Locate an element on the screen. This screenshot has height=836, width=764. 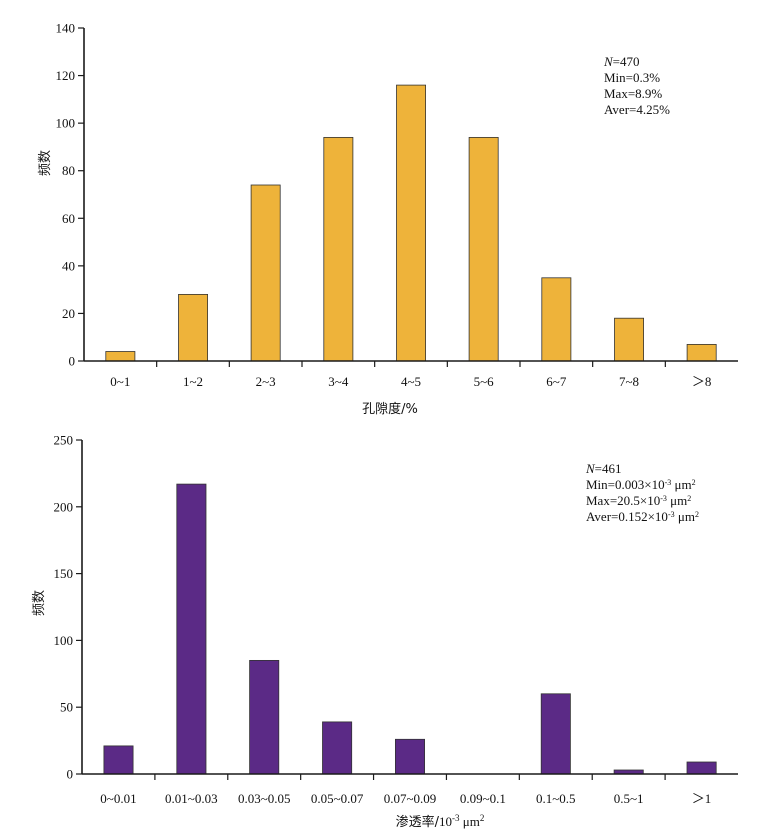
permeability-x-axis-title: 渗透率/10-3 μm2 is located at coordinates (440, 821).